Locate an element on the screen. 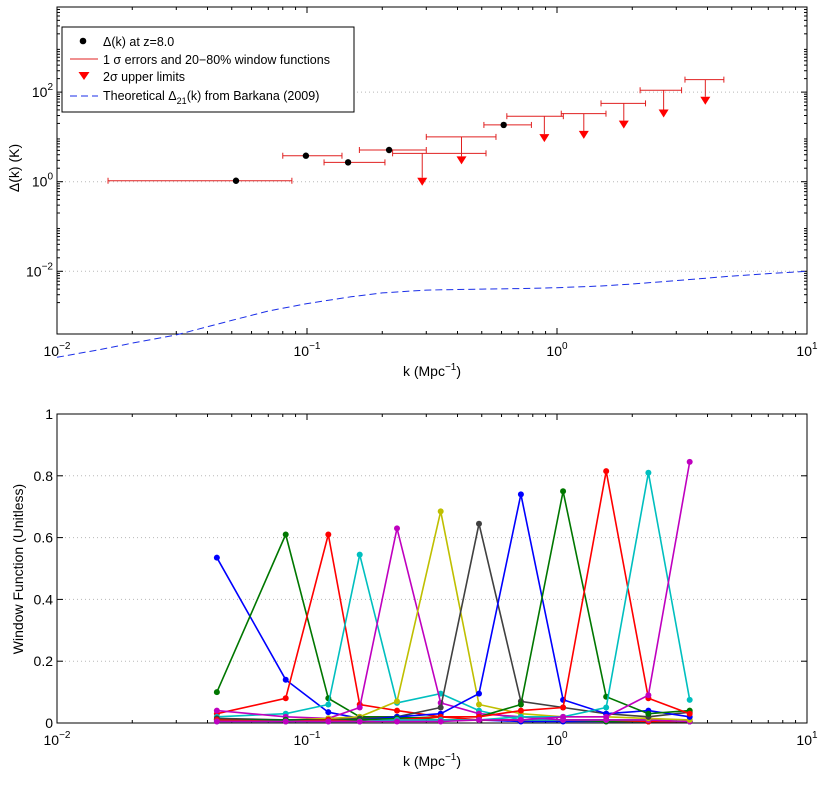 This screenshot has height=787, width=830. bottom-y-tick-label: 0.6 is located at coordinates (44, 538).